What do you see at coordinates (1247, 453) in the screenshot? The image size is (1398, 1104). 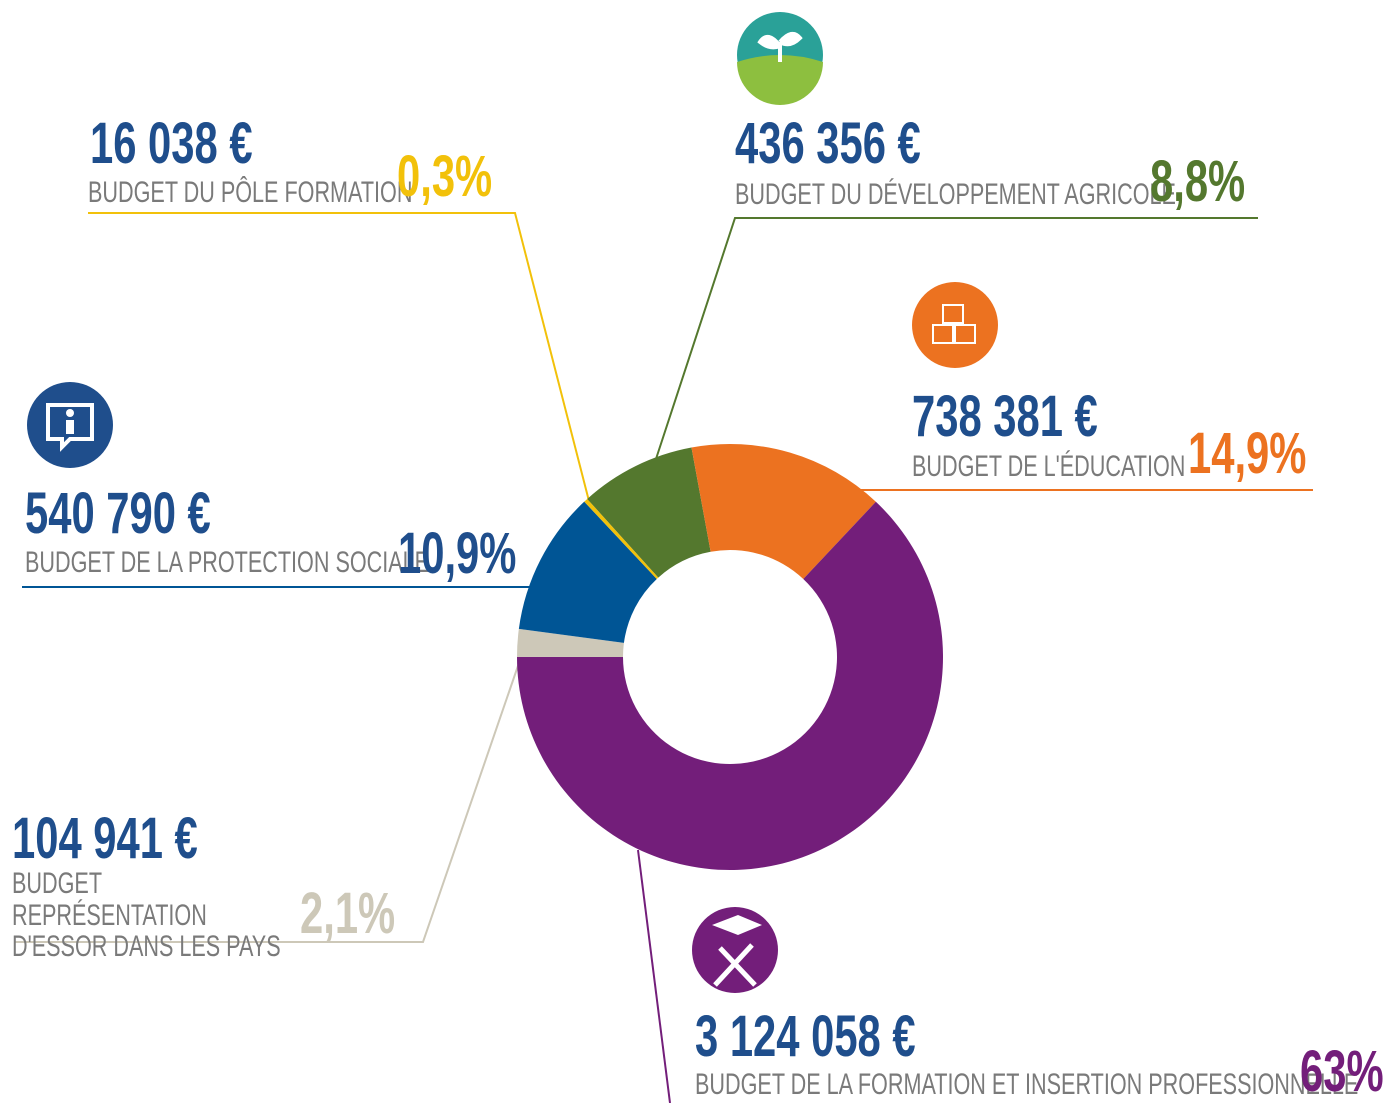 I see `value-label: 14,9%` at bounding box center [1247, 453].